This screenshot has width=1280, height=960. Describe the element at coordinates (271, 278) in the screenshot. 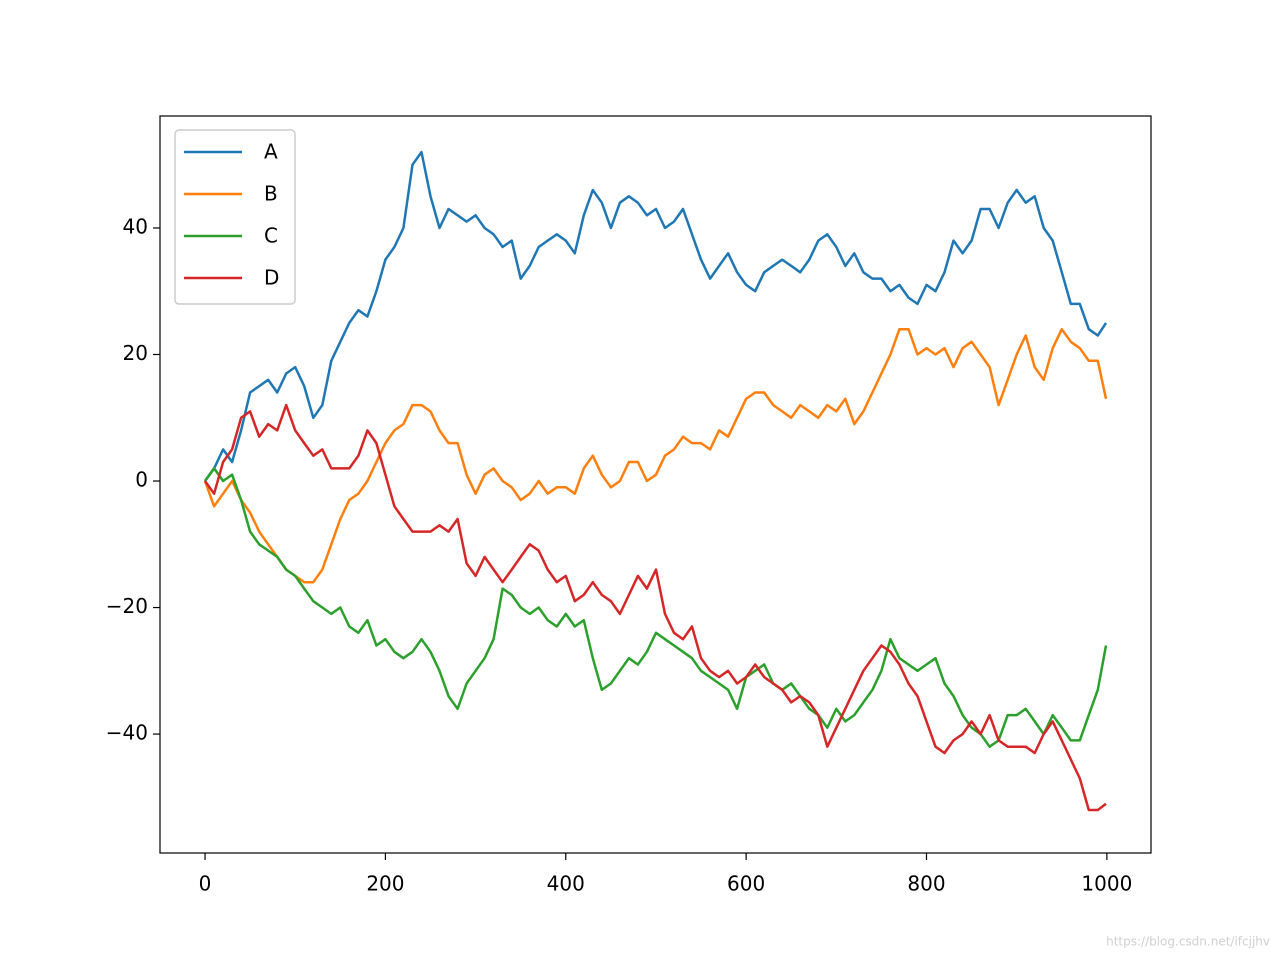

I see `legend-label: D` at that location.